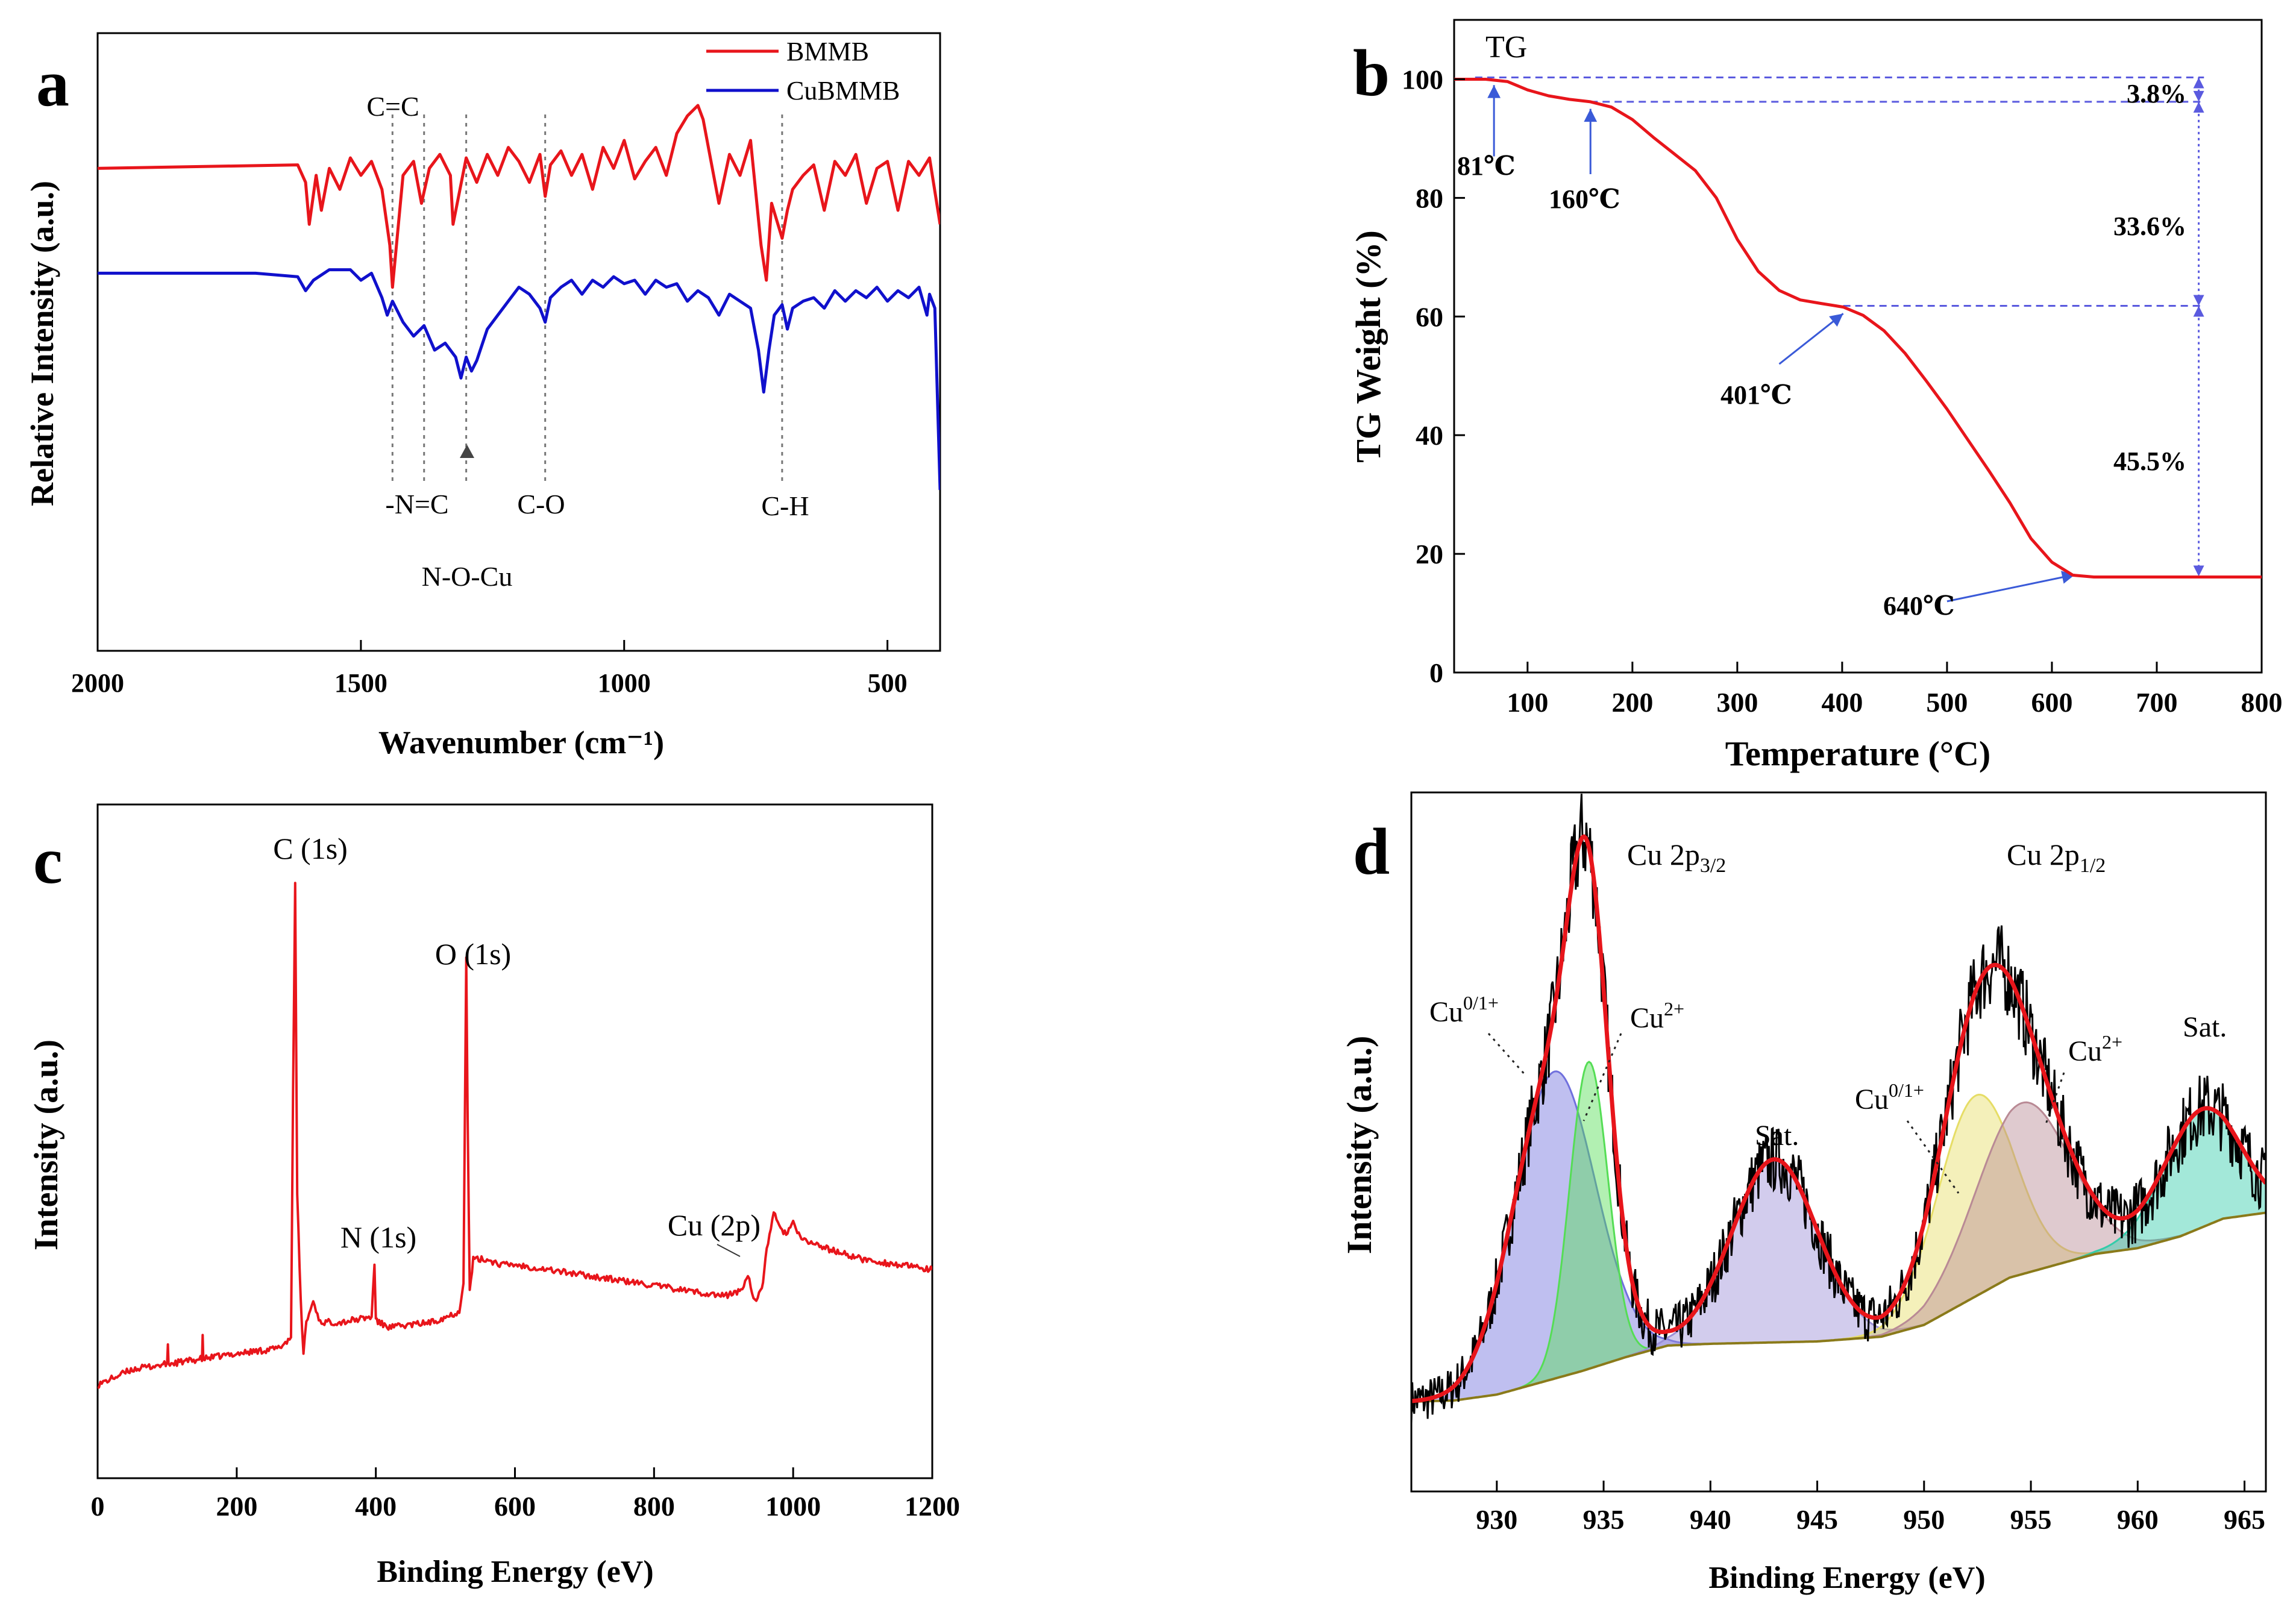 The width and height of the screenshot is (2296, 1615). I want to click on panel-label-d: d, so click(1372, 851).